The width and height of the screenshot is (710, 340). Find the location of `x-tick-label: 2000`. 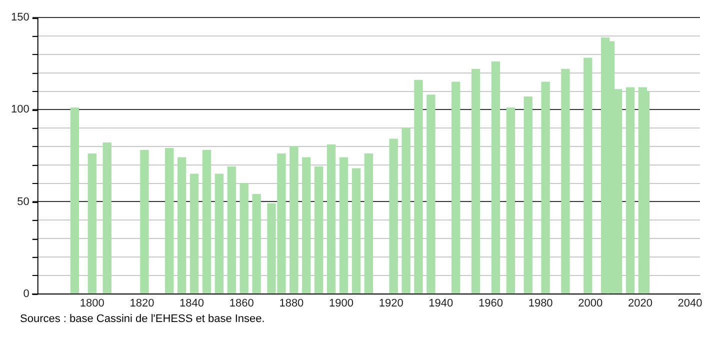

x-tick-label: 2000 is located at coordinates (590, 303).